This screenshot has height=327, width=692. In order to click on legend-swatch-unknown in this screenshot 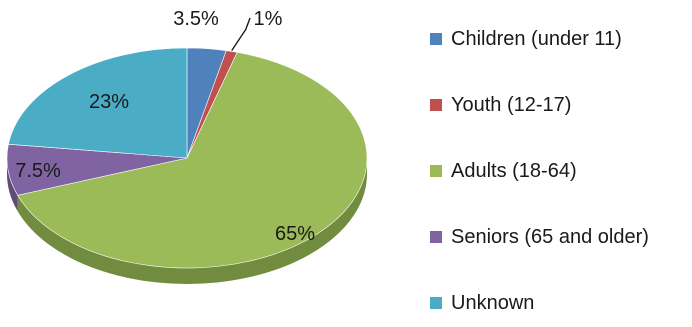, I will do `click(436, 303)`.